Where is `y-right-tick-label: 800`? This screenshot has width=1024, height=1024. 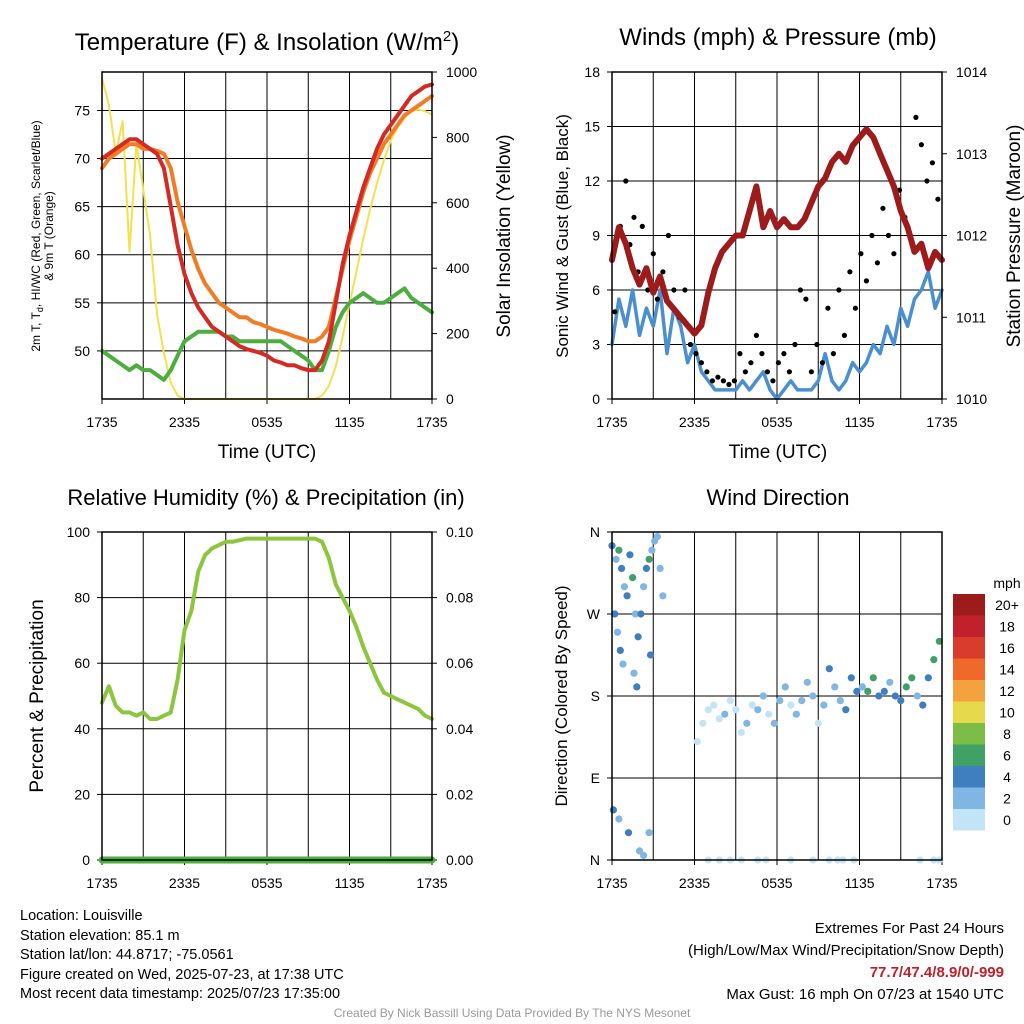
y-right-tick-label: 800 is located at coordinates (458, 137).